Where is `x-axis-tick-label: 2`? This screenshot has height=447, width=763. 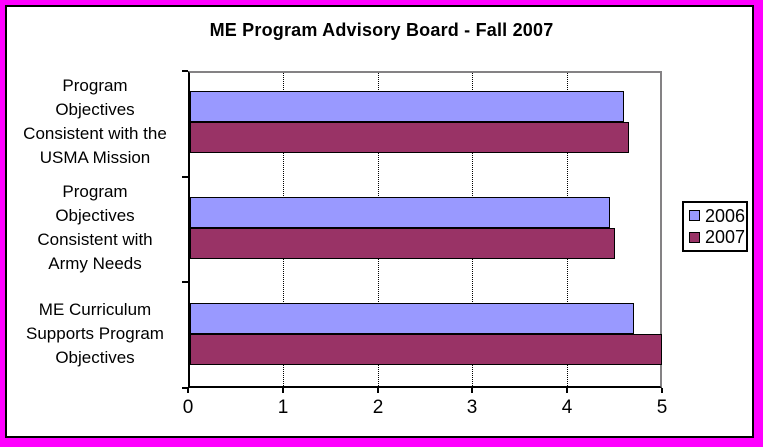 x-axis-tick-label: 2 is located at coordinates (378, 407).